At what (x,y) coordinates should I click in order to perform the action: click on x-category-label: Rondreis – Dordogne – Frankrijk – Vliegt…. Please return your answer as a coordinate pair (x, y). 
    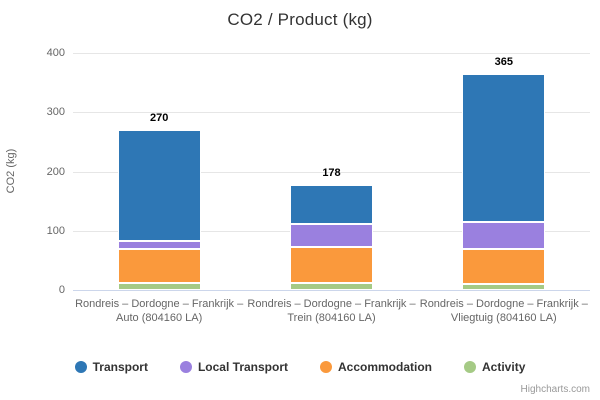
    Looking at the image, I should click on (503, 311).